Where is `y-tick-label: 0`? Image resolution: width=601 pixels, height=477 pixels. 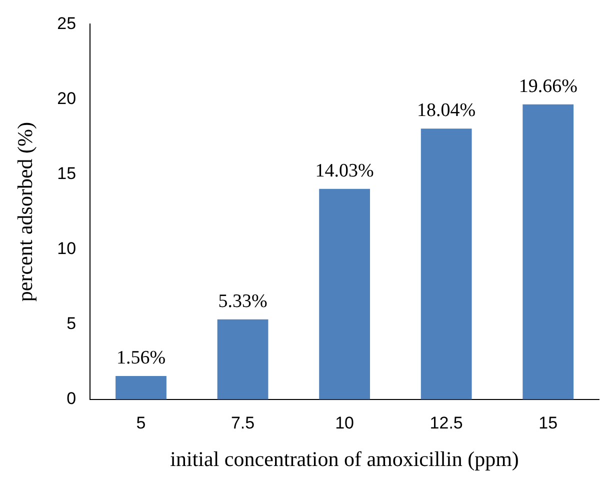 y-tick-label: 0 is located at coordinates (71, 398).